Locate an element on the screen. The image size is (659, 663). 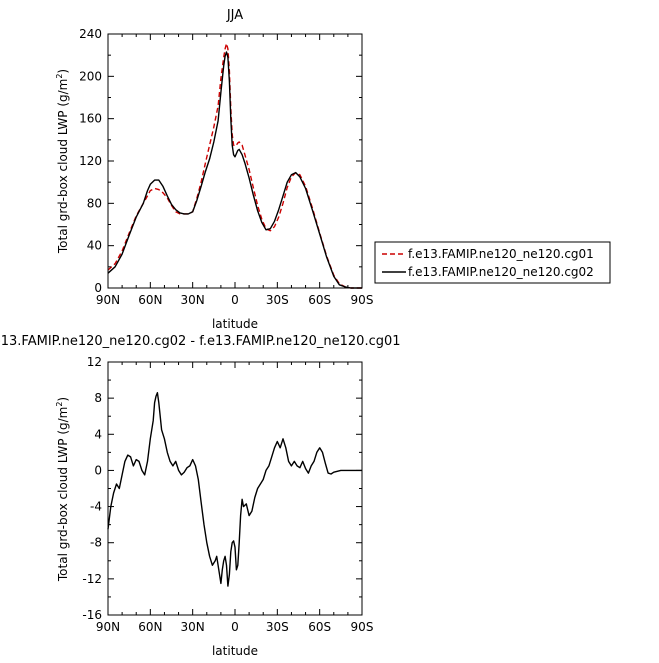
legend-box is located at coordinates (492, 262).